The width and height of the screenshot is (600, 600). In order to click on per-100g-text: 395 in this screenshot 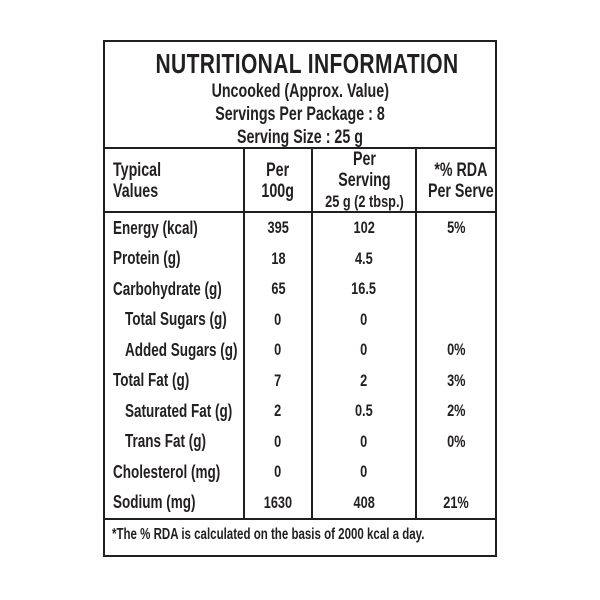, I will do `click(278, 228)`.